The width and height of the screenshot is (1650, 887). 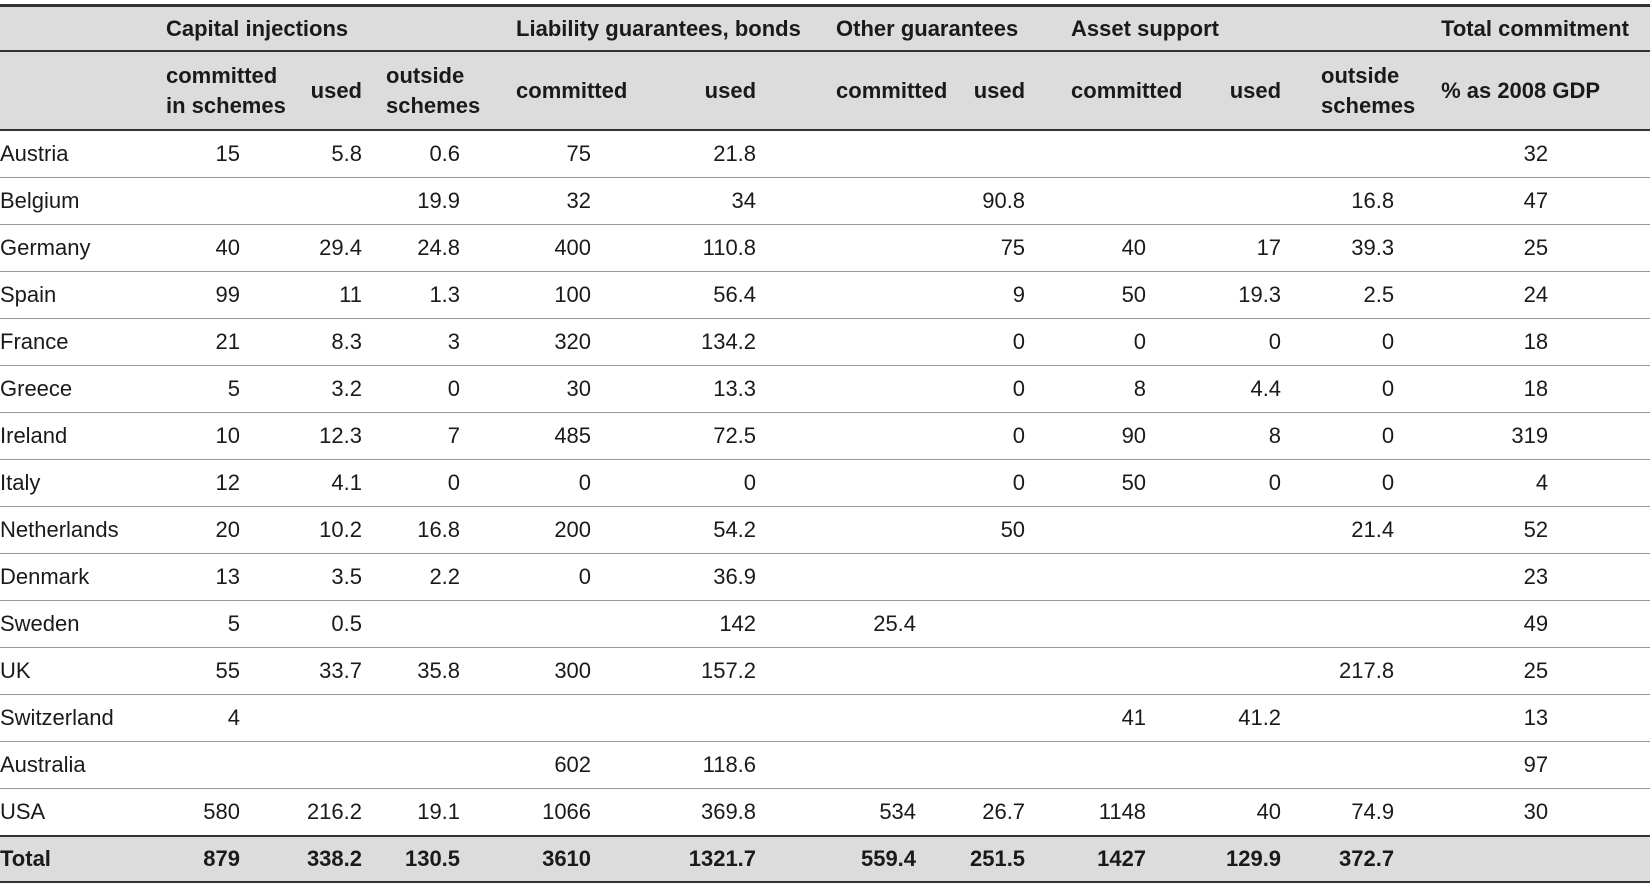 I want to click on subheader-8: committed, so click(x=1133, y=91).